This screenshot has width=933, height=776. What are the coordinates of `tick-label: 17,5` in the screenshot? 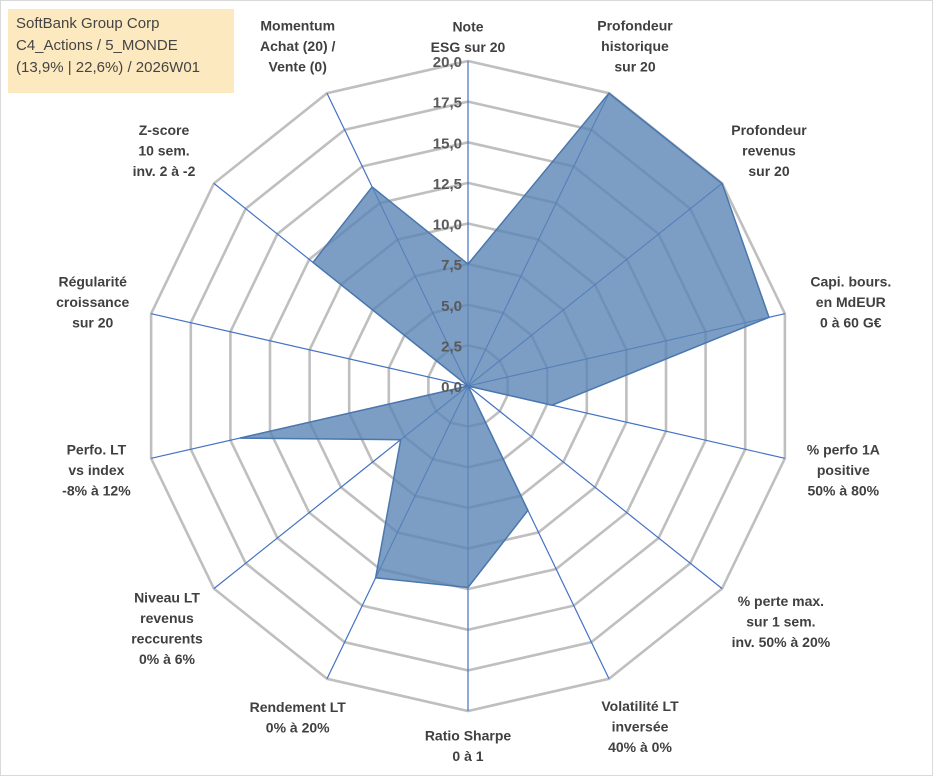 It's located at (447, 103).